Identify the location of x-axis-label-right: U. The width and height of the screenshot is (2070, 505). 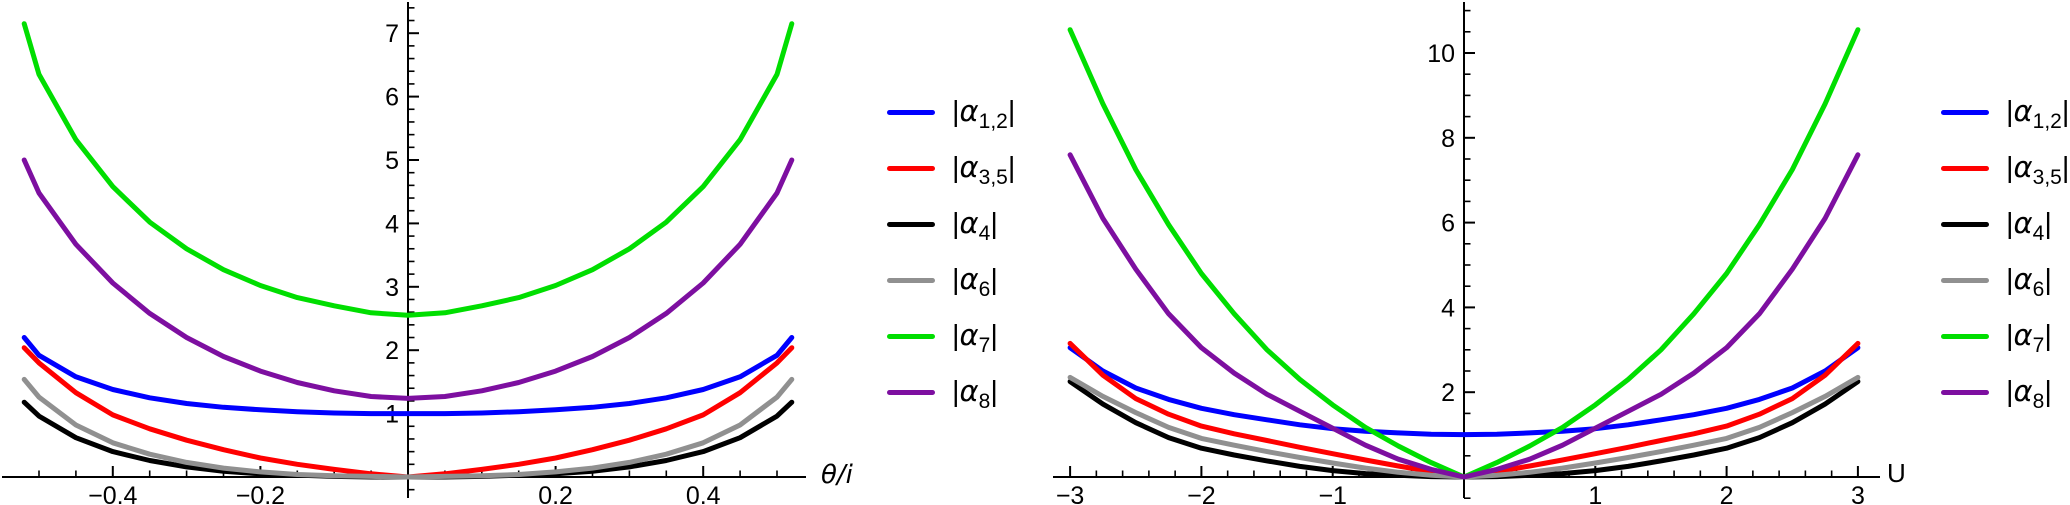
(1896, 473).